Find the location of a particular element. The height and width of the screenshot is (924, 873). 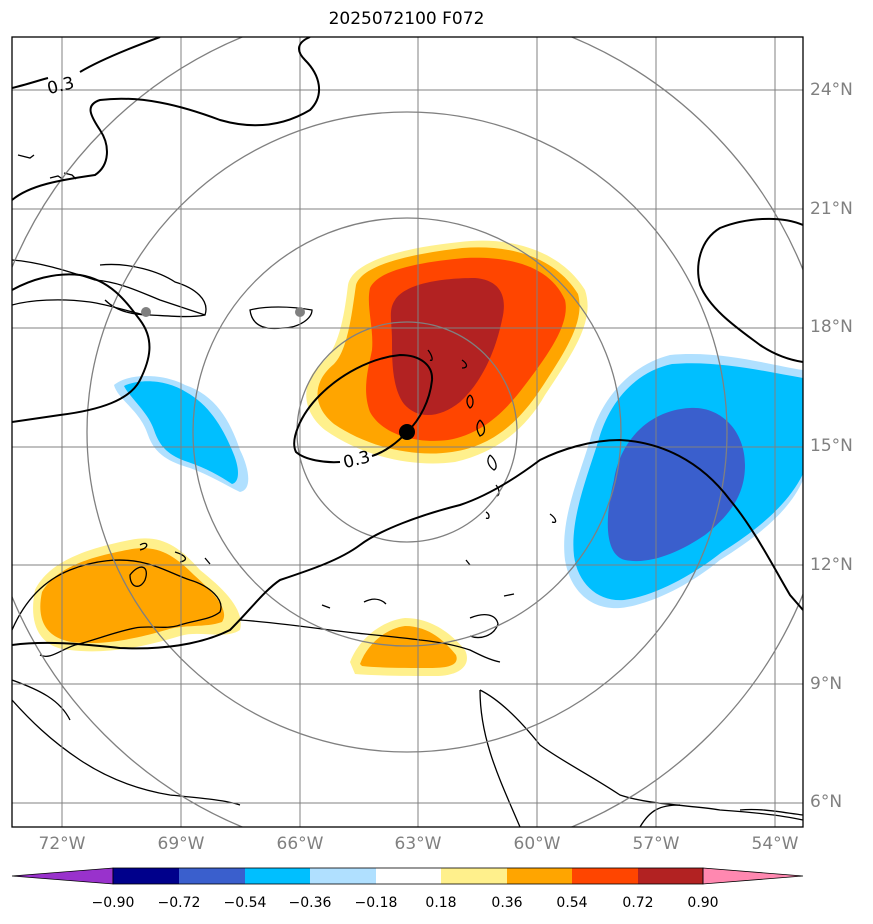

colorbar-tick-5: −0.18 is located at coordinates (376, 903).